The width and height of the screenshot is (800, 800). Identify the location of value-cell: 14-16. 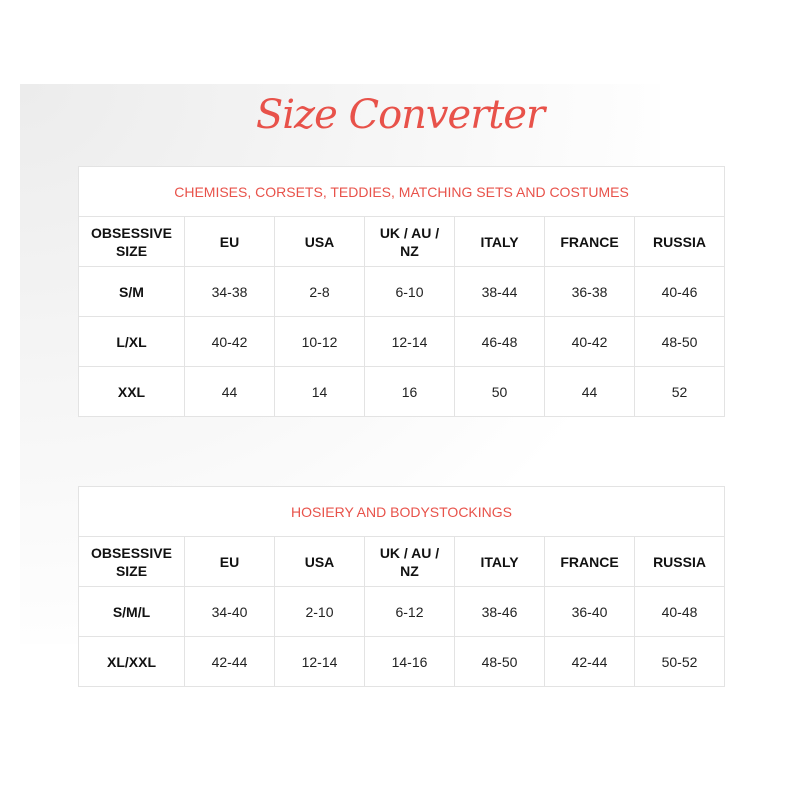
(409, 661).